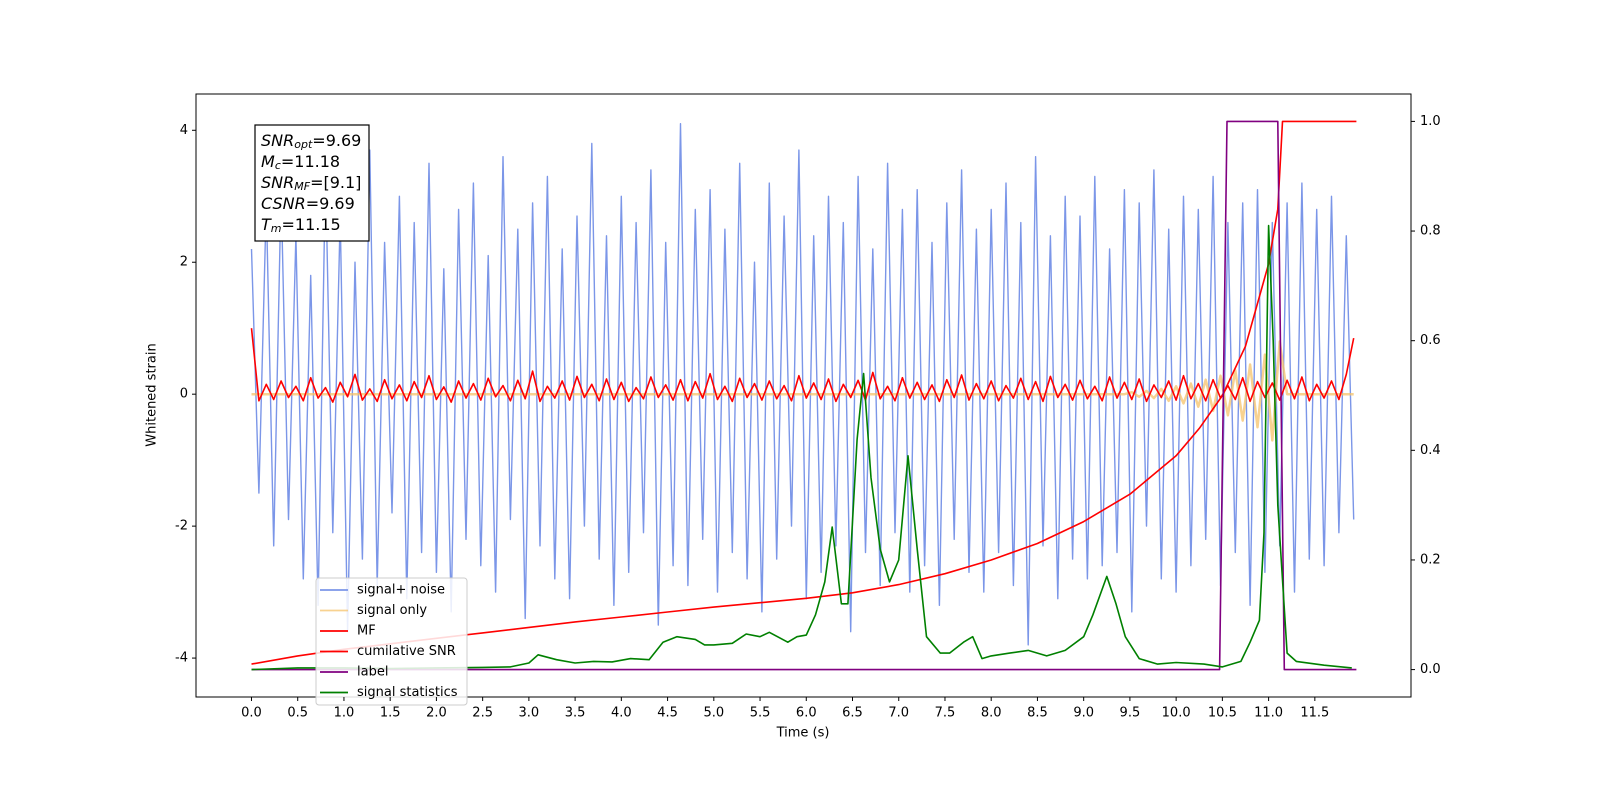  Describe the element at coordinates (184, 262) in the screenshot. I see `y-tick-label: 2` at that location.